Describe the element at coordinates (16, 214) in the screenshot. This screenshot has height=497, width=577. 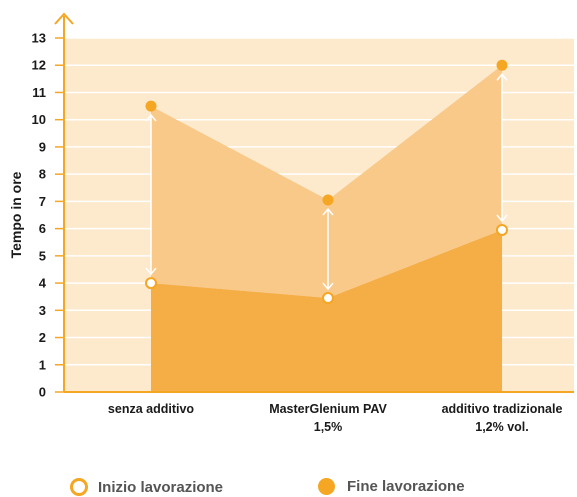
I see `y-axis-title: Tempo in ore` at that location.